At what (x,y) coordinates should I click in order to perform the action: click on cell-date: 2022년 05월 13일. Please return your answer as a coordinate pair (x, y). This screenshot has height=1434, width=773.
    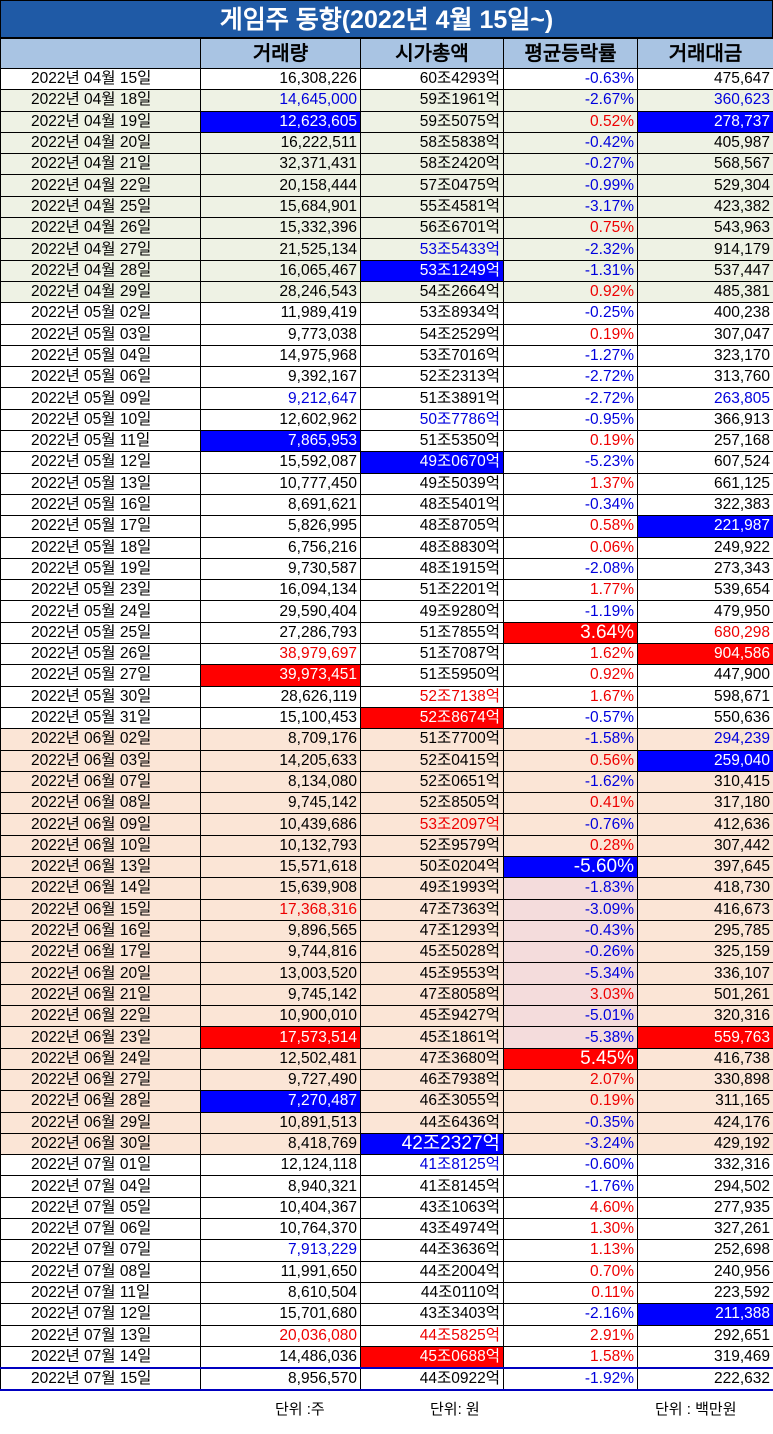
    Looking at the image, I should click on (100, 483).